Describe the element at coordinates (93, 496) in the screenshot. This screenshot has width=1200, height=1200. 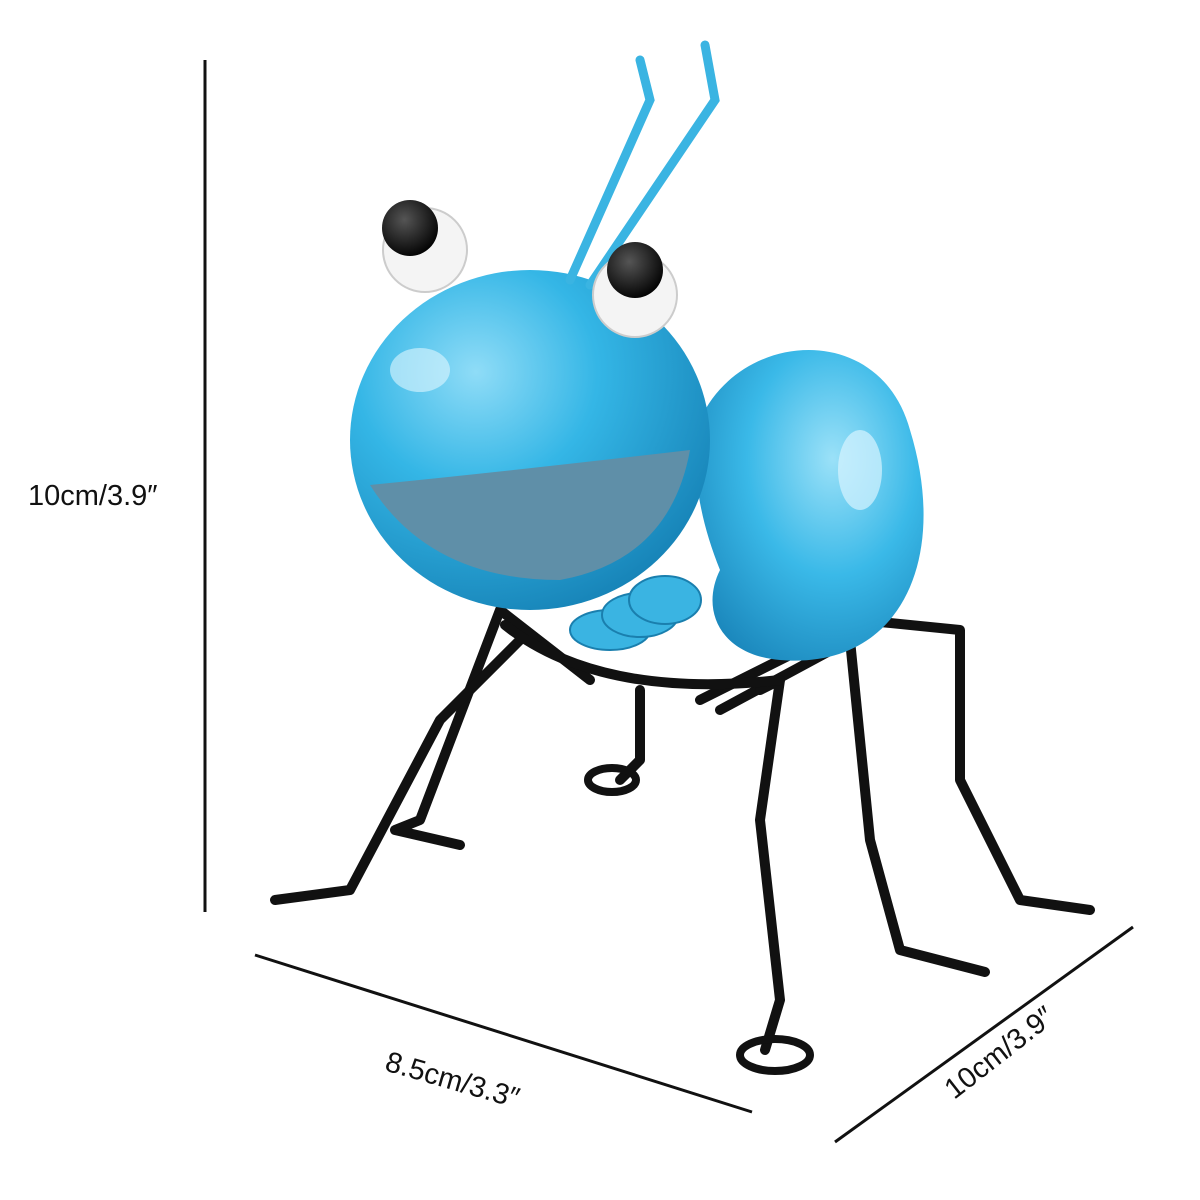
I see `height-label: 10cm/3.9″` at that location.